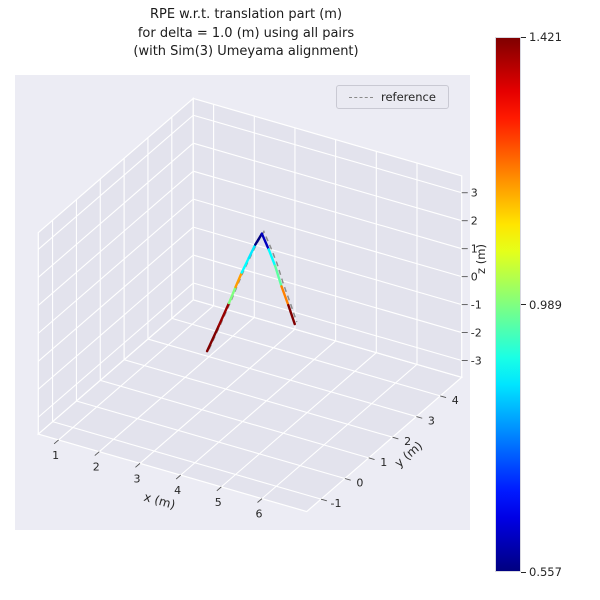 This screenshot has width=600, height=600. I want to click on y-tick-label: 0, so click(359, 483).